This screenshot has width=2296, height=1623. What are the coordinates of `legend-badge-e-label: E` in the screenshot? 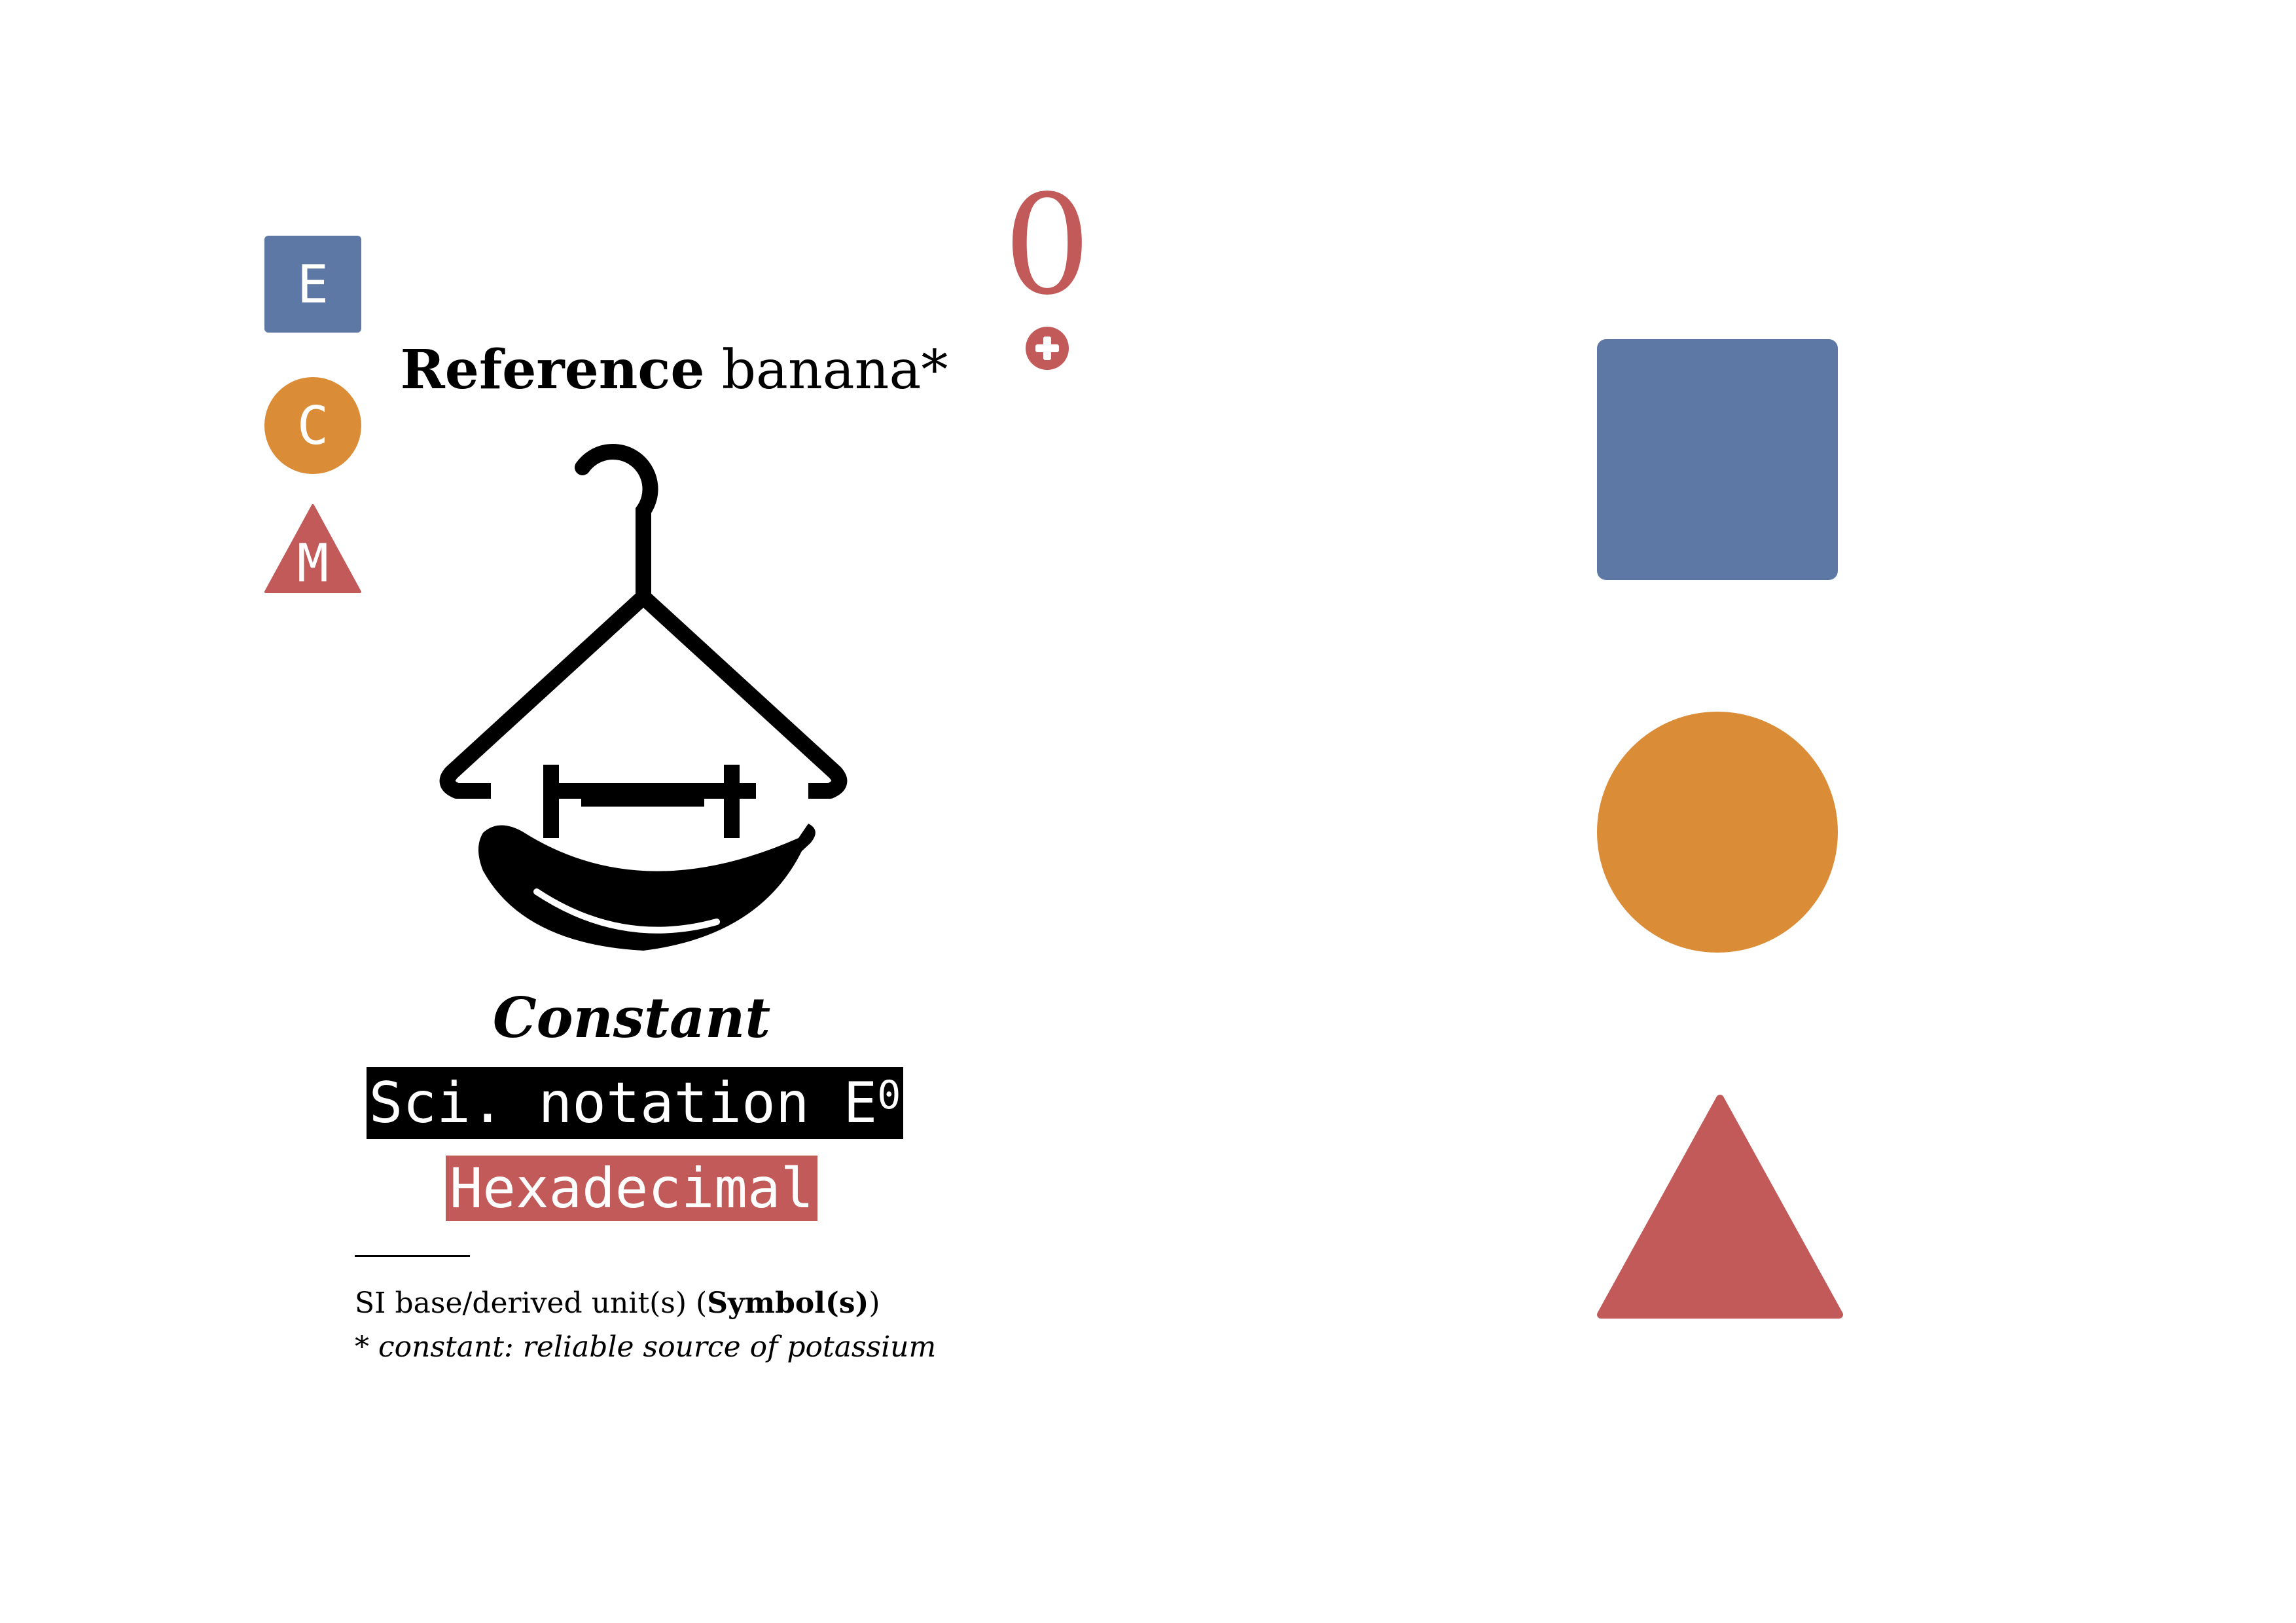 It's located at (312, 284).